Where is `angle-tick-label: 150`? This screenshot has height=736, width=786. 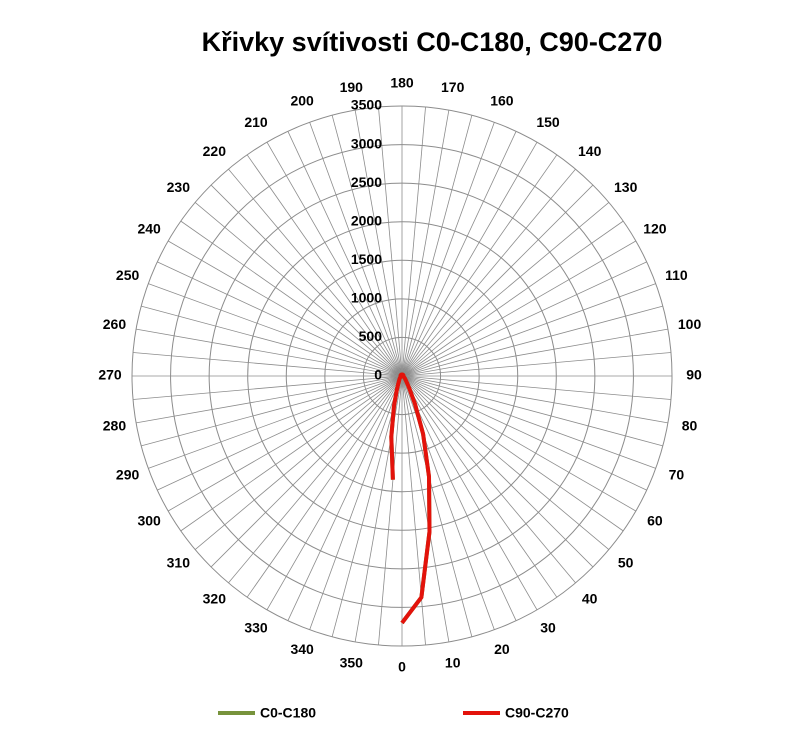
angle-tick-label: 150 is located at coordinates (548, 122).